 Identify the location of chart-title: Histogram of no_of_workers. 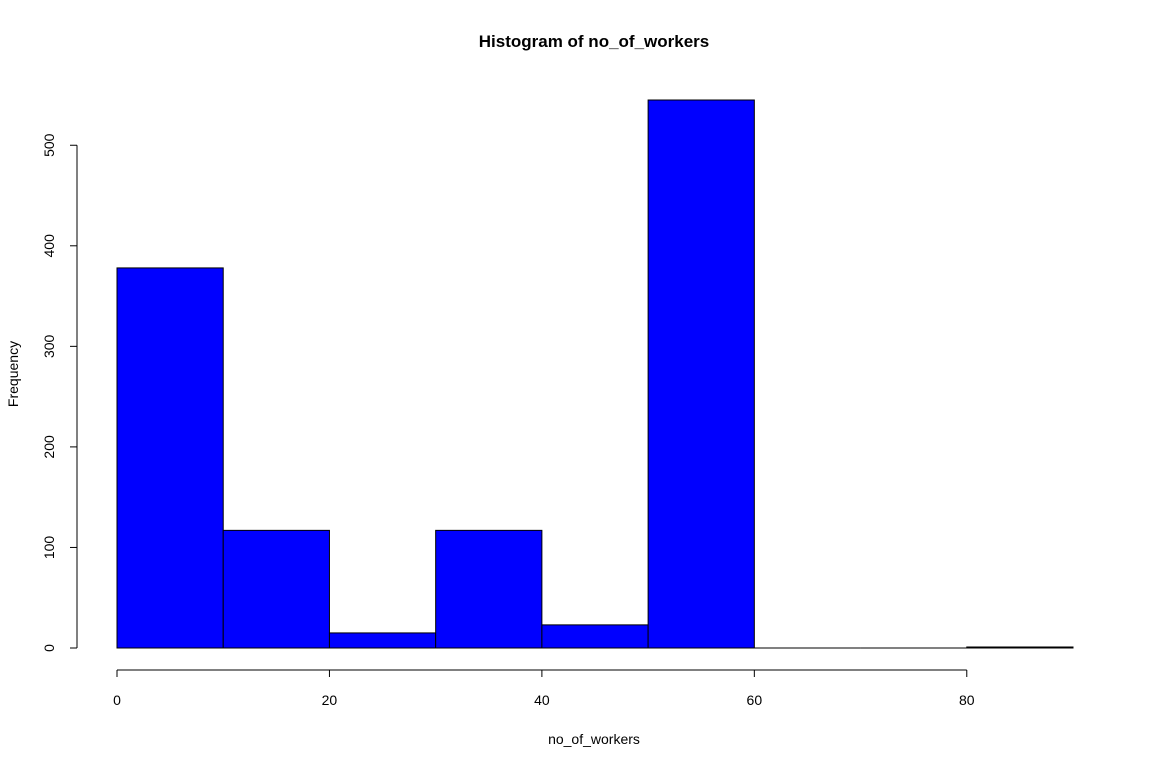
(594, 41).